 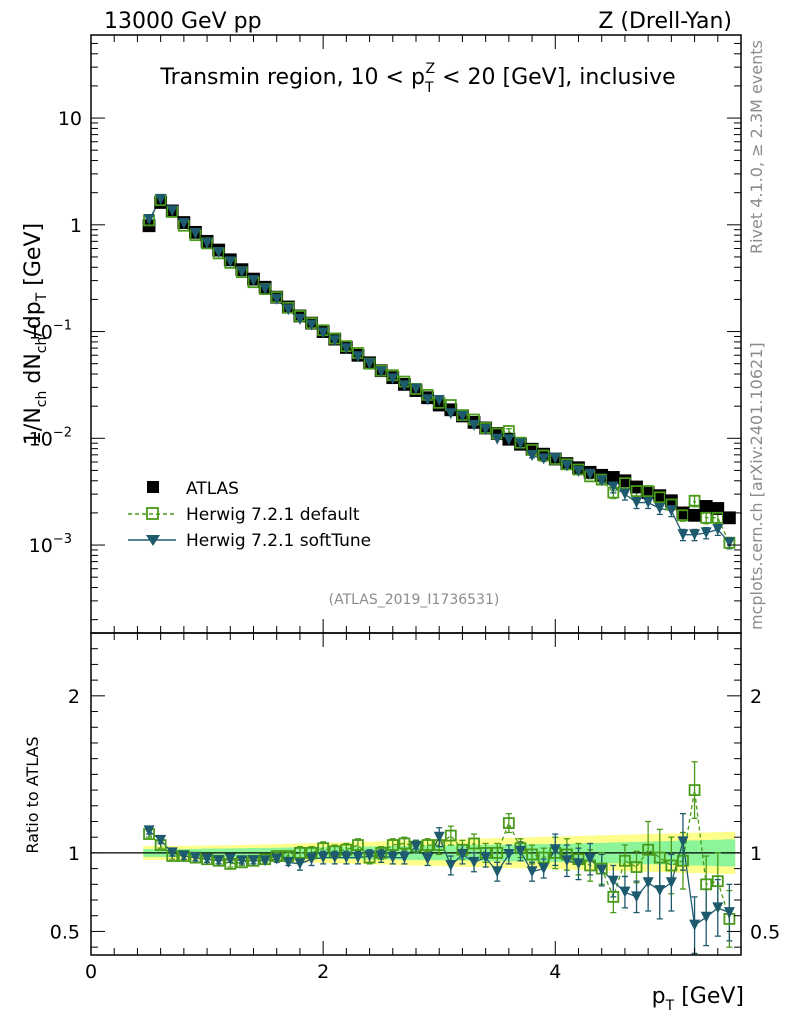 I want to click on legend-atlas-marker, so click(x=153, y=487).